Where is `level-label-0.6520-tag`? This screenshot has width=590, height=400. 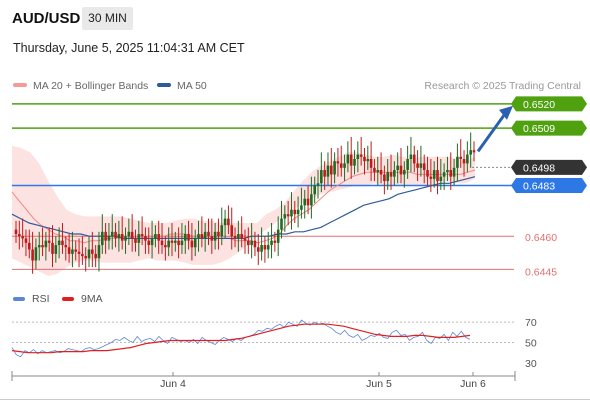
level-label-0.6520-tag is located at coordinates (549, 104).